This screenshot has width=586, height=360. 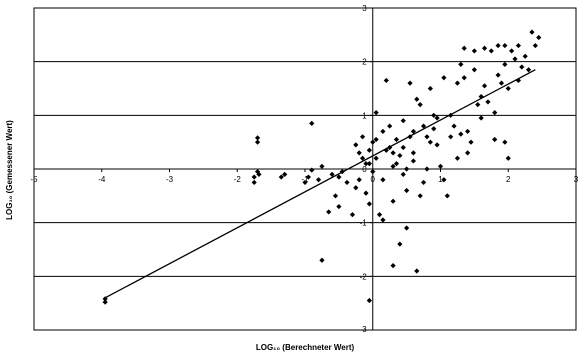 What do you see at coordinates (364, 8) in the screenshot?
I see `y-tick-label: 3` at bounding box center [364, 8].